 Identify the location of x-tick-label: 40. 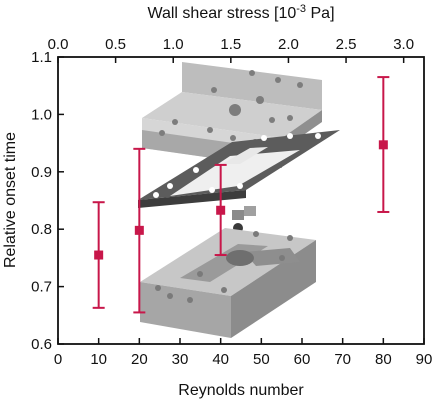
(220, 359).